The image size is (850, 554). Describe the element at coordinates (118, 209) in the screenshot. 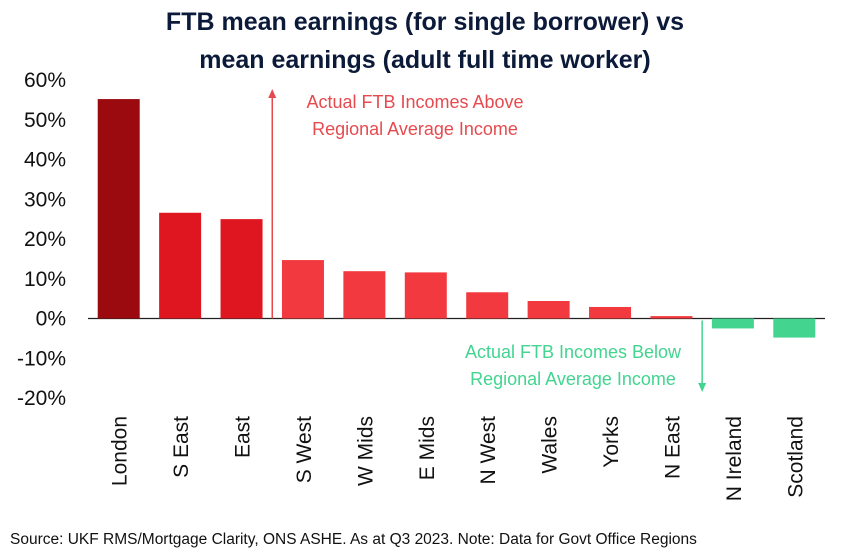

I see `bar-london` at that location.